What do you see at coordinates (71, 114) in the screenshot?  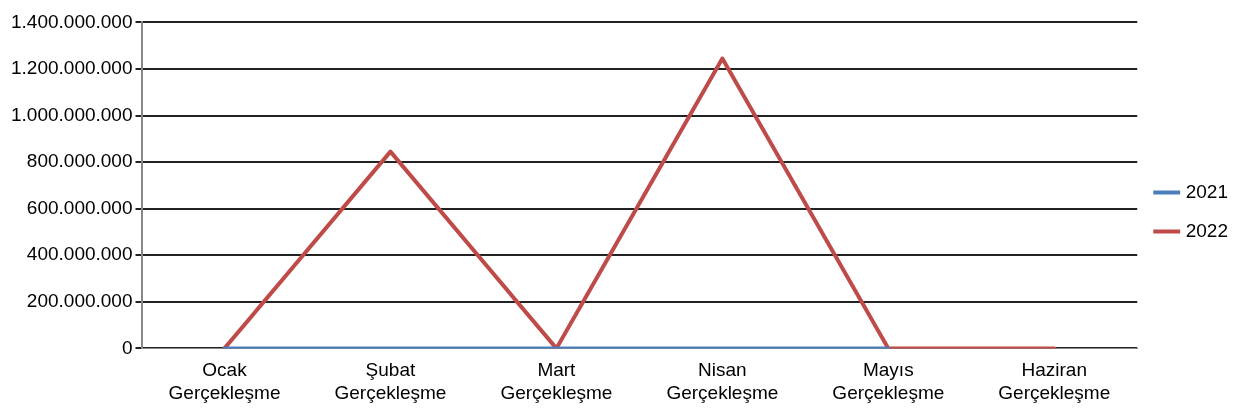 I see `y-tick-label: 1.000.000.000` at bounding box center [71, 114].